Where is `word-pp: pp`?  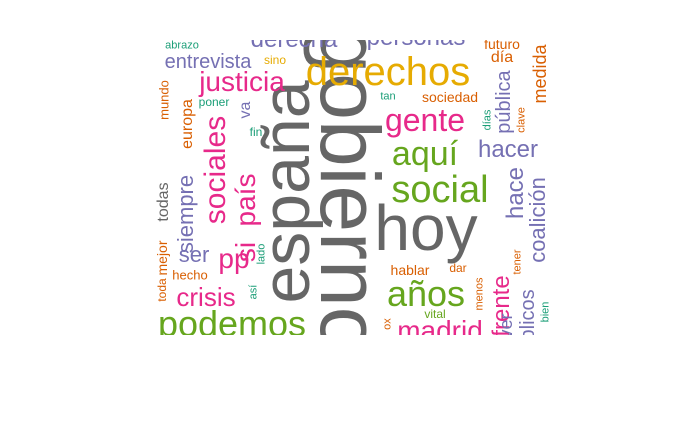 word-pp: pp is located at coordinates (234, 258).